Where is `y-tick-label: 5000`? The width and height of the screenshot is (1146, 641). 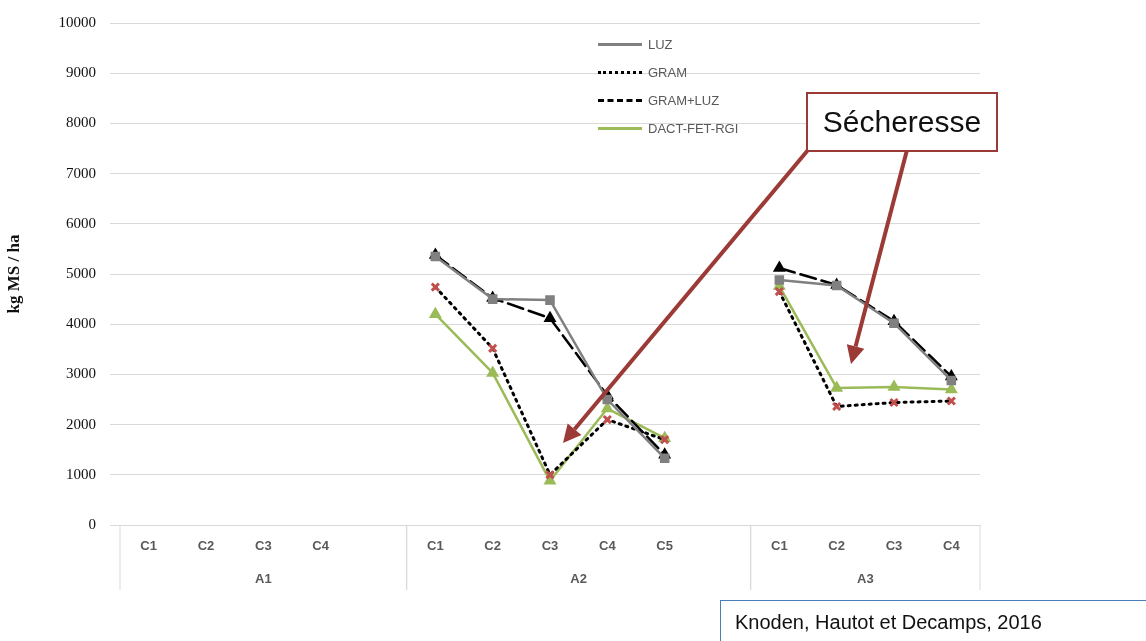 y-tick-label: 5000 is located at coordinates (81, 272).